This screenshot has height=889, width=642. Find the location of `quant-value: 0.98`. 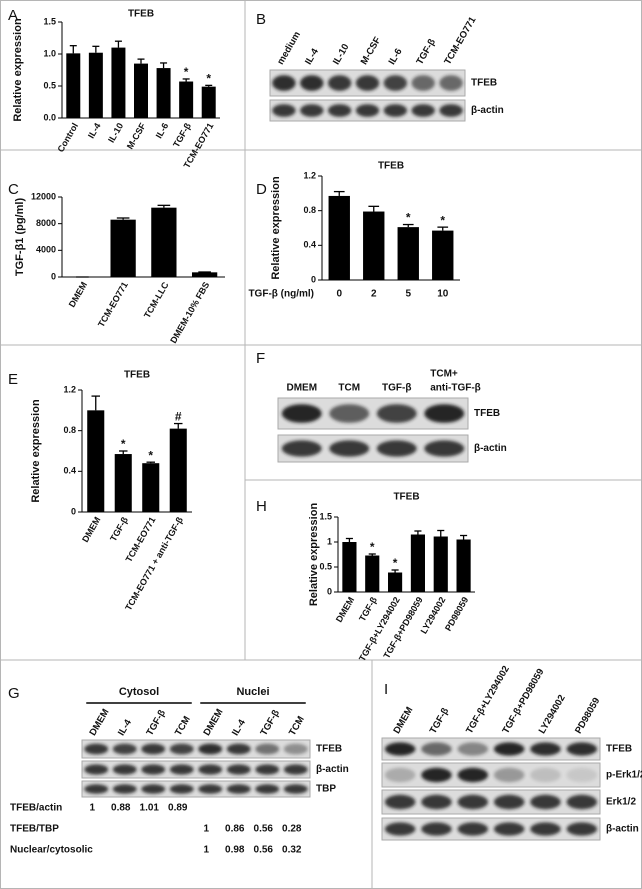

quant-value: 0.98 is located at coordinates (235, 850).